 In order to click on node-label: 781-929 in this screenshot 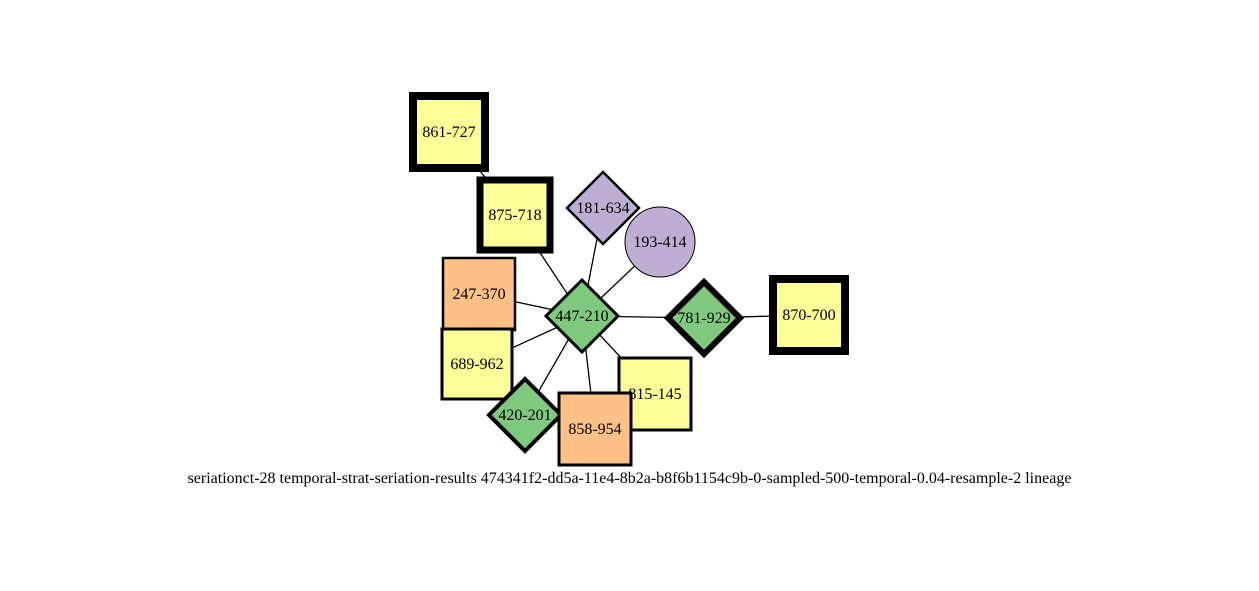, I will do `click(703, 318)`.